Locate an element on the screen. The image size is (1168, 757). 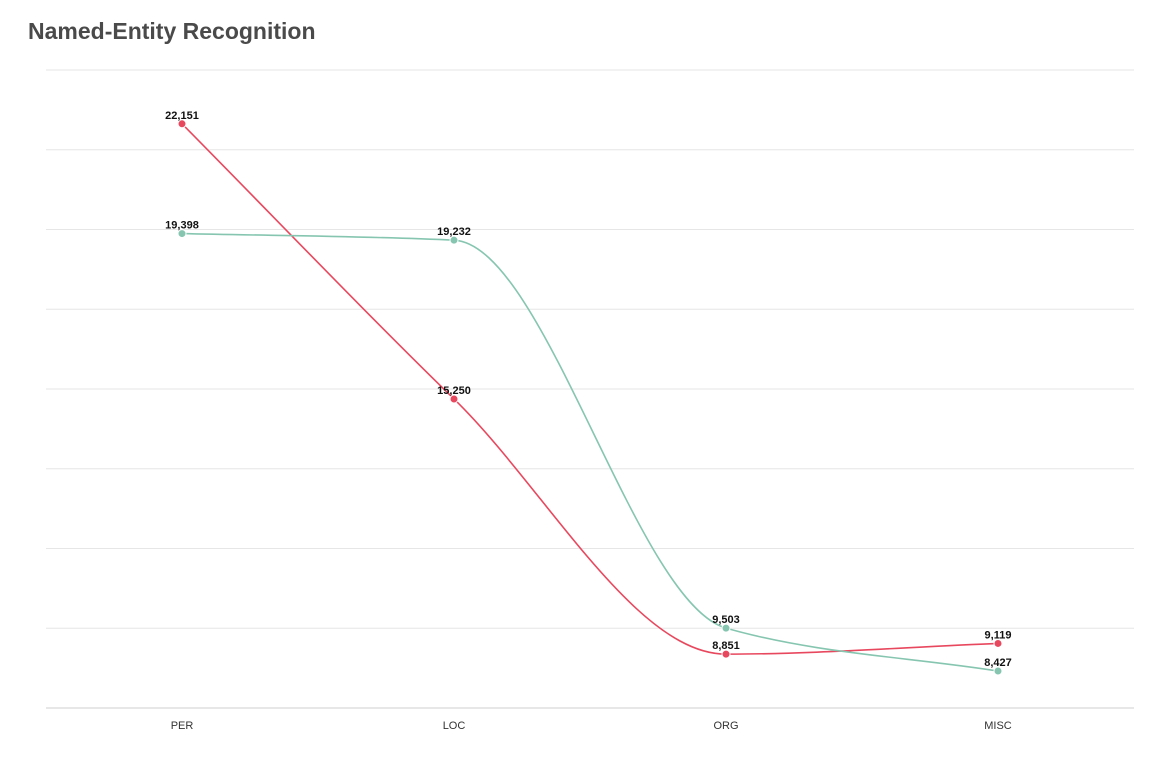
x-tick-label: ORG is located at coordinates (725, 726).